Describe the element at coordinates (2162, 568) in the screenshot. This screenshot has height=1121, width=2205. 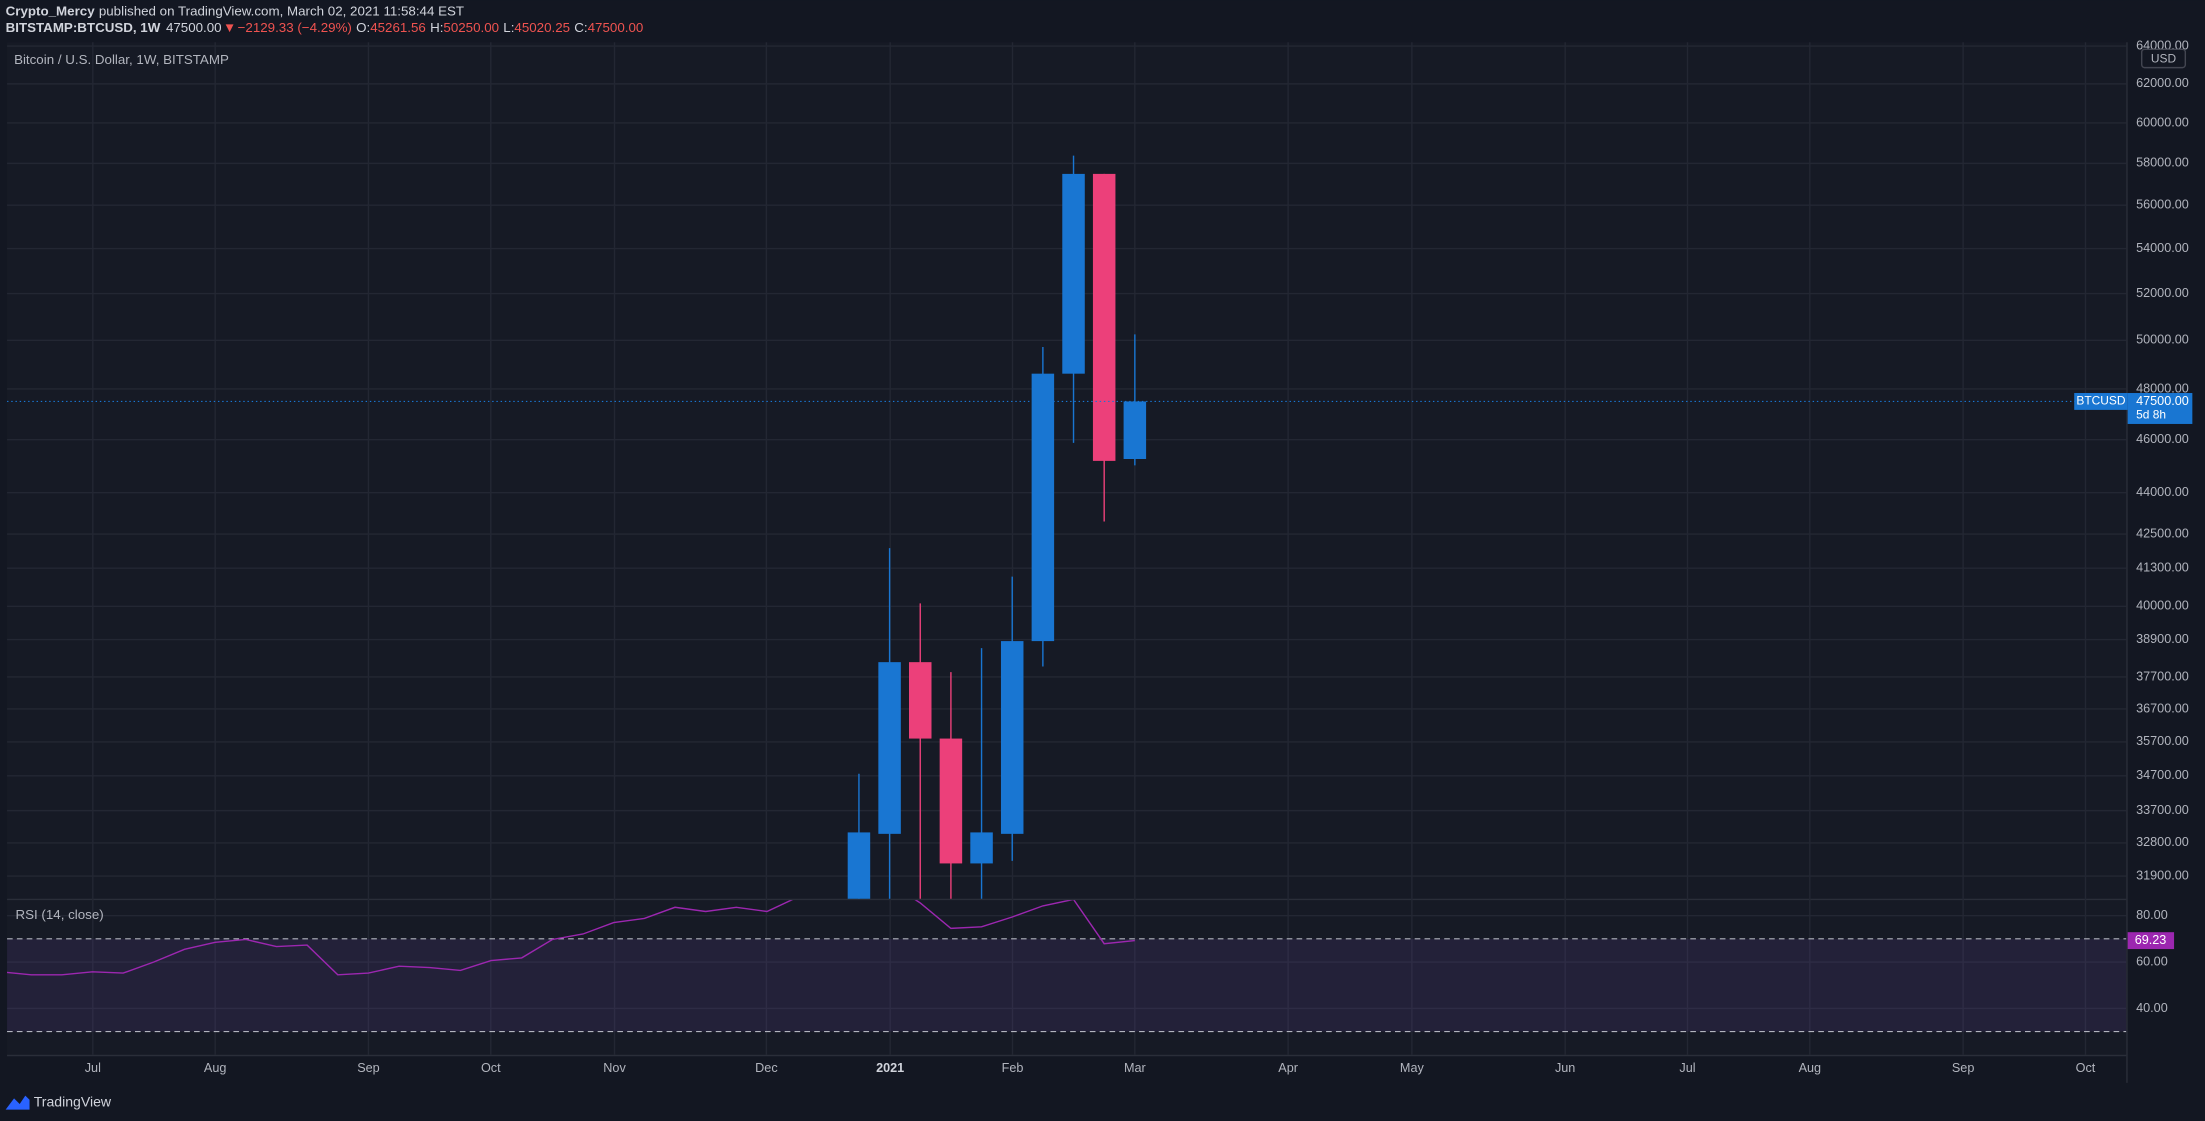
I see `price-tick-label: 41300.00` at that location.